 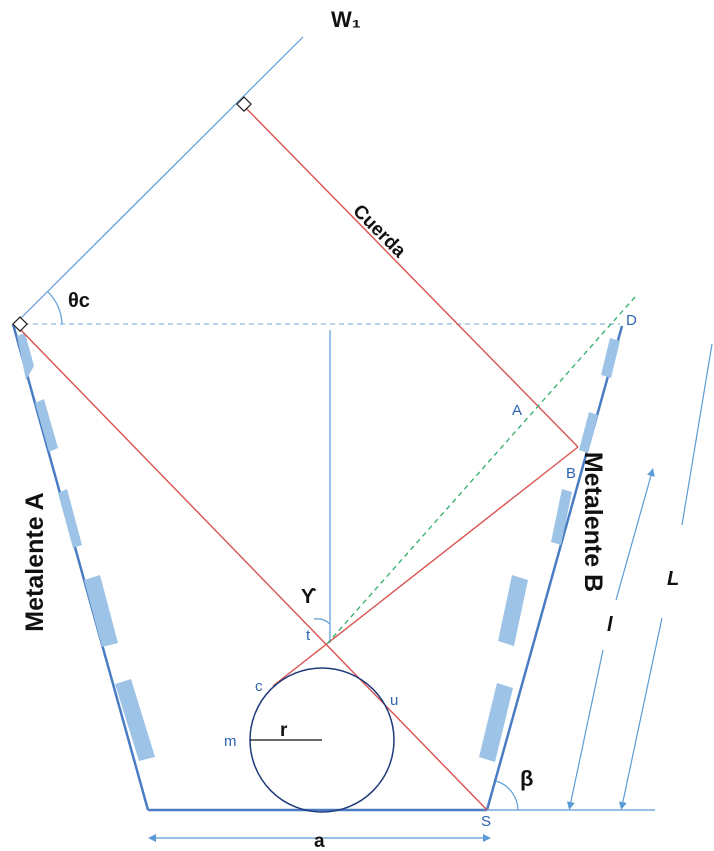 What do you see at coordinates (378, 231) in the screenshot?
I see `label-cuerda: Cuerda` at bounding box center [378, 231].